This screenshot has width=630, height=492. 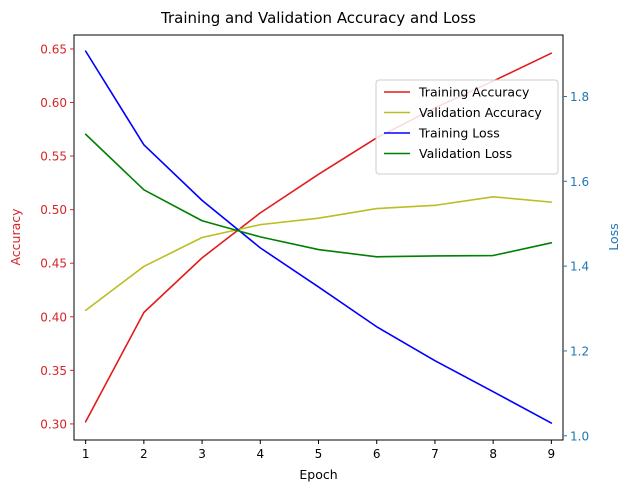 What do you see at coordinates (260, 454) in the screenshot?
I see `x-tick-label: 4` at bounding box center [260, 454].